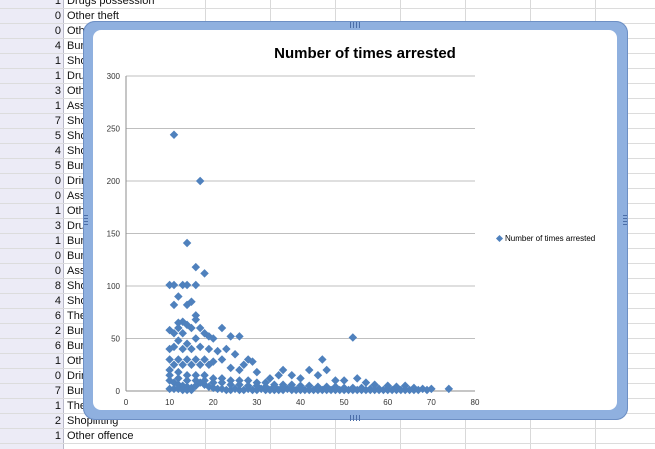 Image resolution: width=655 pixels, height=449 pixels. What do you see at coordinates (86, 220) in the screenshot?
I see `chart-resize-handle-left` at bounding box center [86, 220].